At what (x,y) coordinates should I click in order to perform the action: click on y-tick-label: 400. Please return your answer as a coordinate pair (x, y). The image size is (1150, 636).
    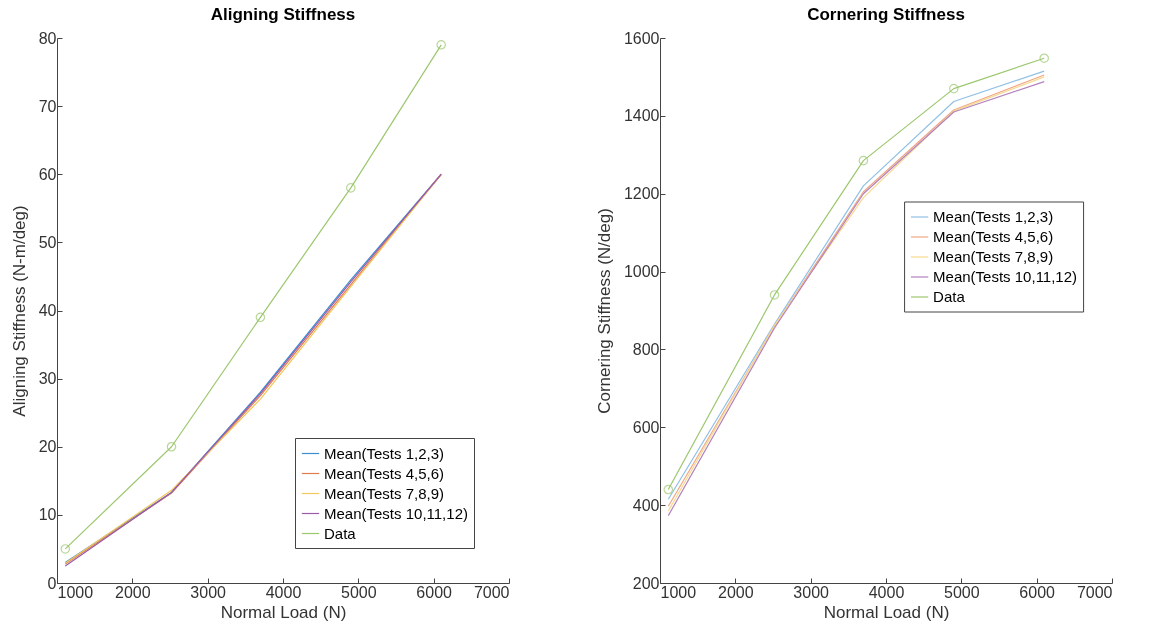
    Looking at the image, I should click on (646, 505).